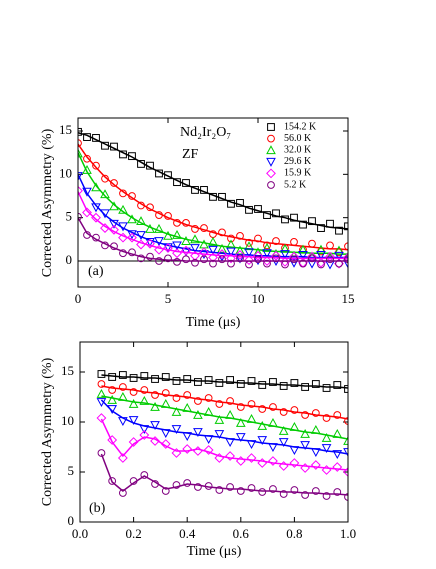 This screenshot has height=569, width=436. Describe the element at coordinates (80, 533) in the screenshot. I see `x-tick-label: 0.0` at that location.